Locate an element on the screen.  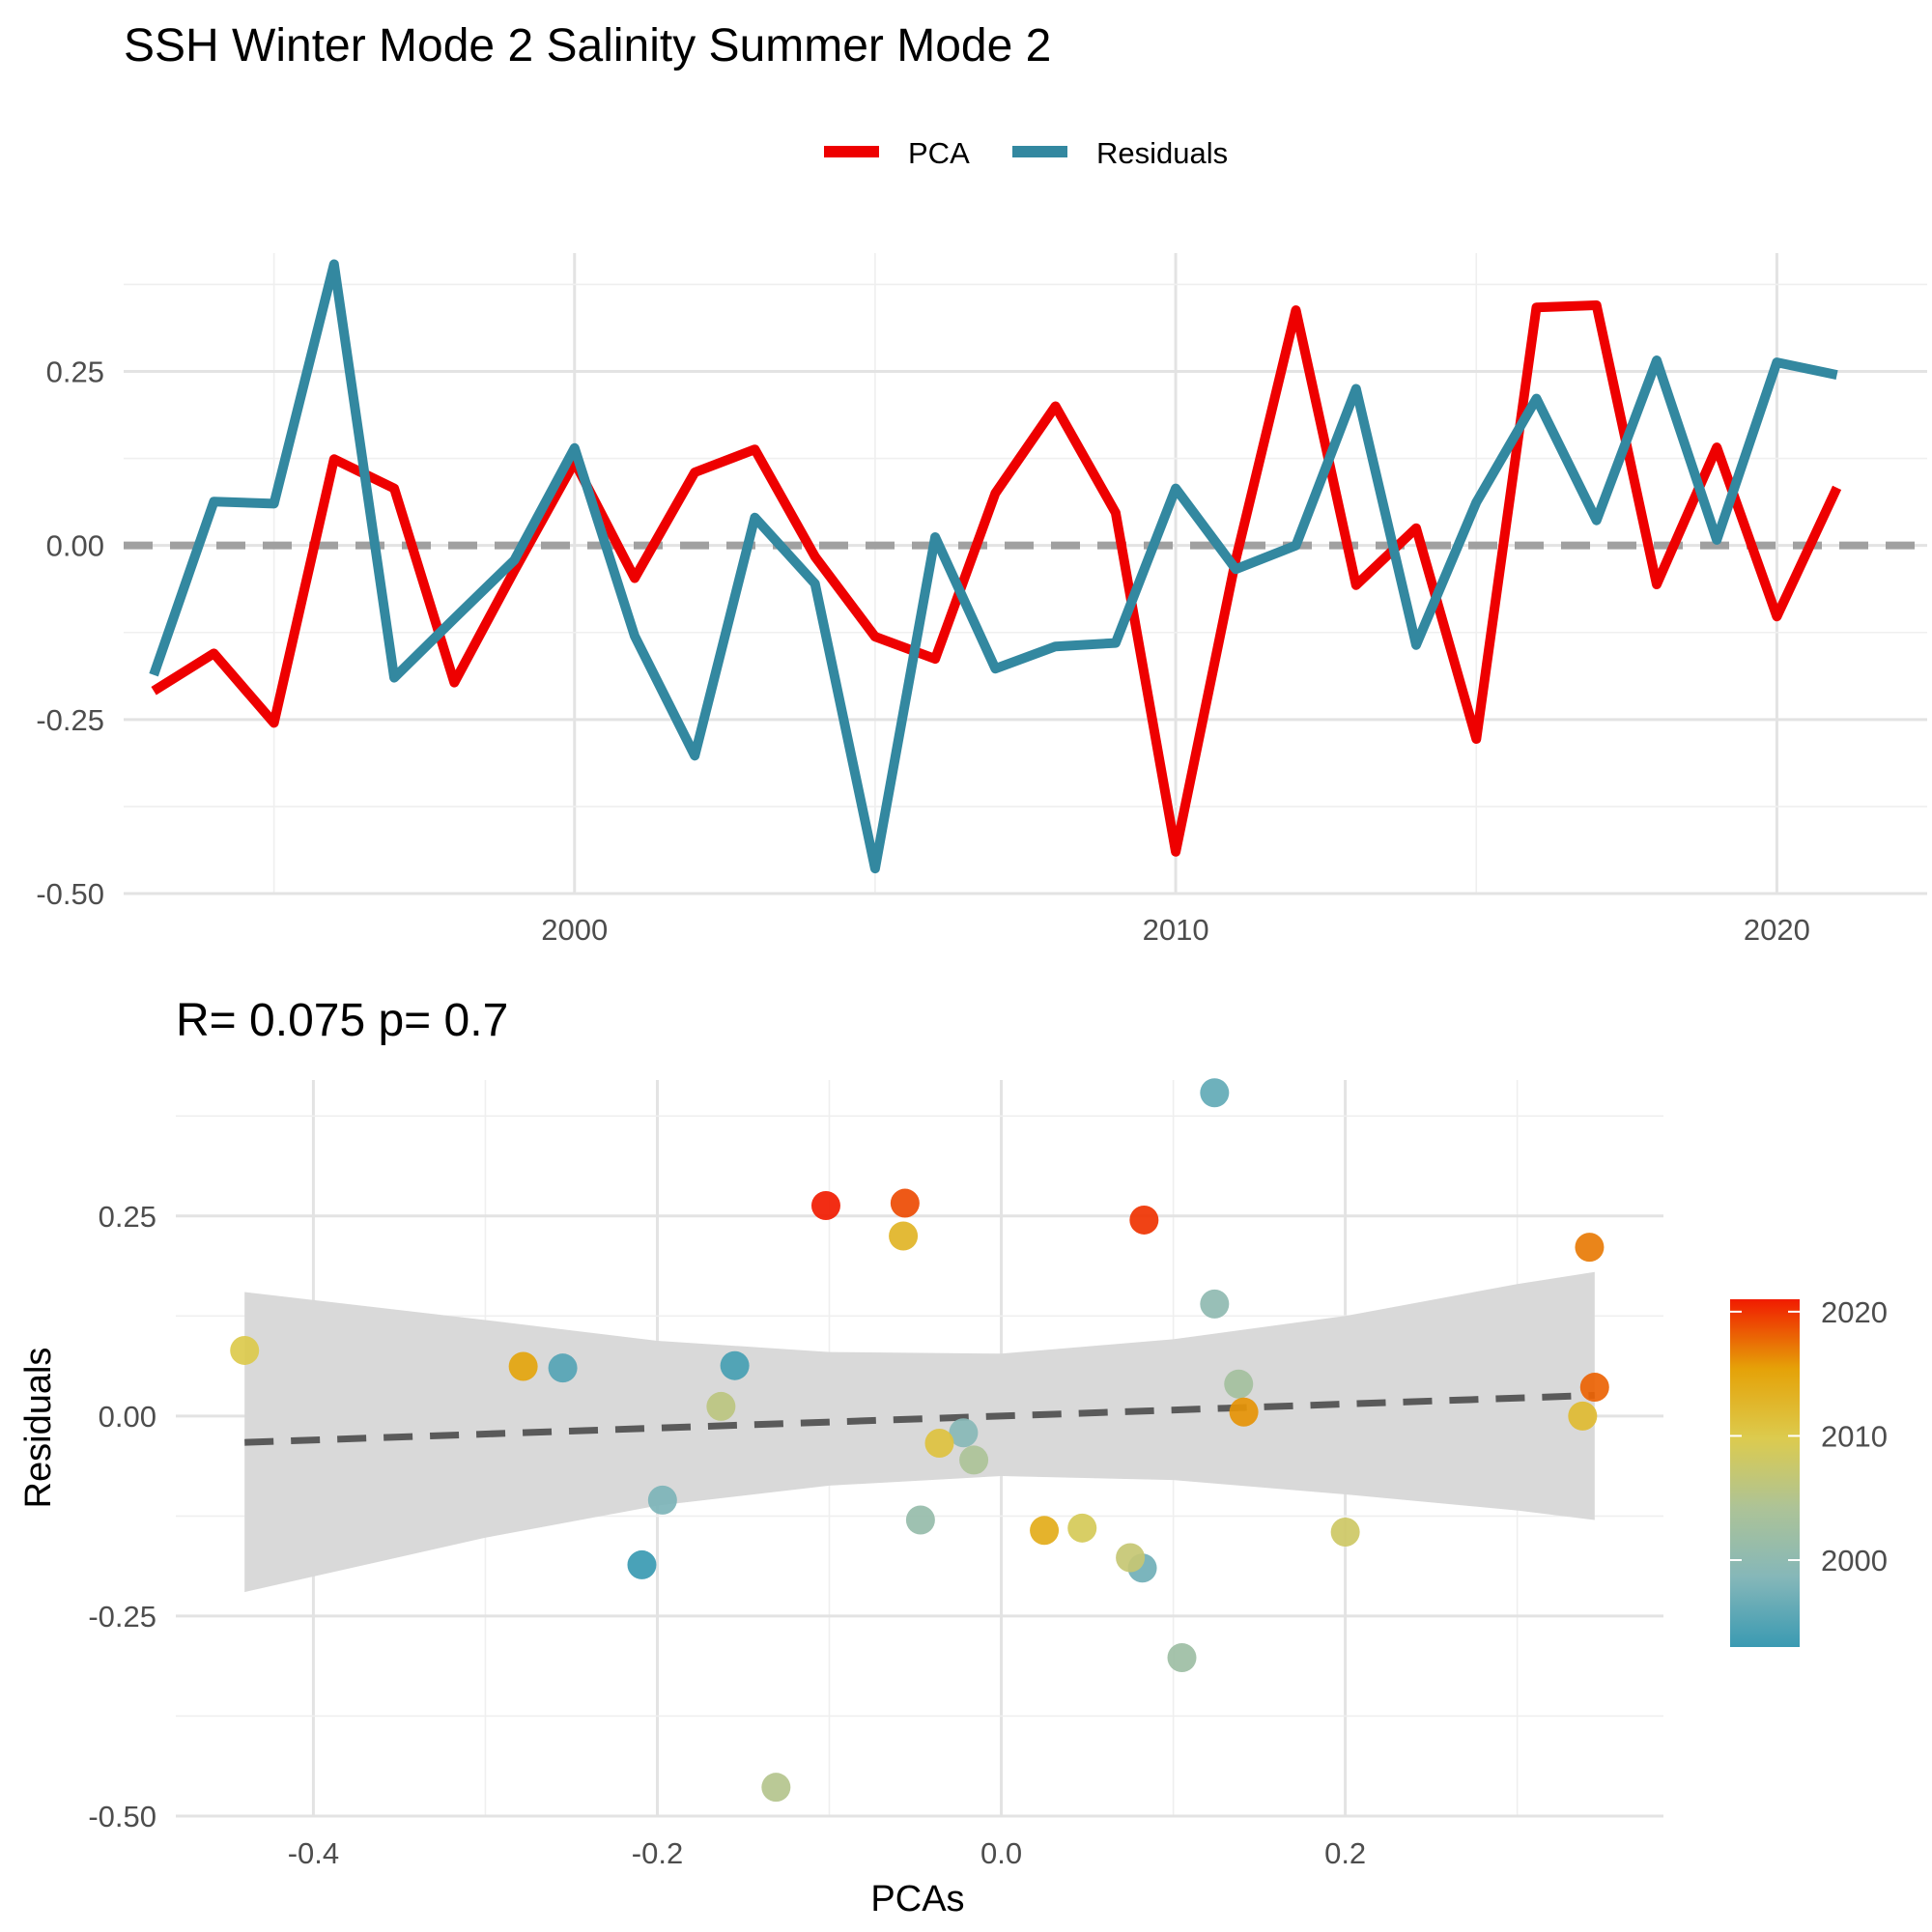
line-chart-x-ticks: 2000 2010 2020 is located at coordinates (1175, 930).